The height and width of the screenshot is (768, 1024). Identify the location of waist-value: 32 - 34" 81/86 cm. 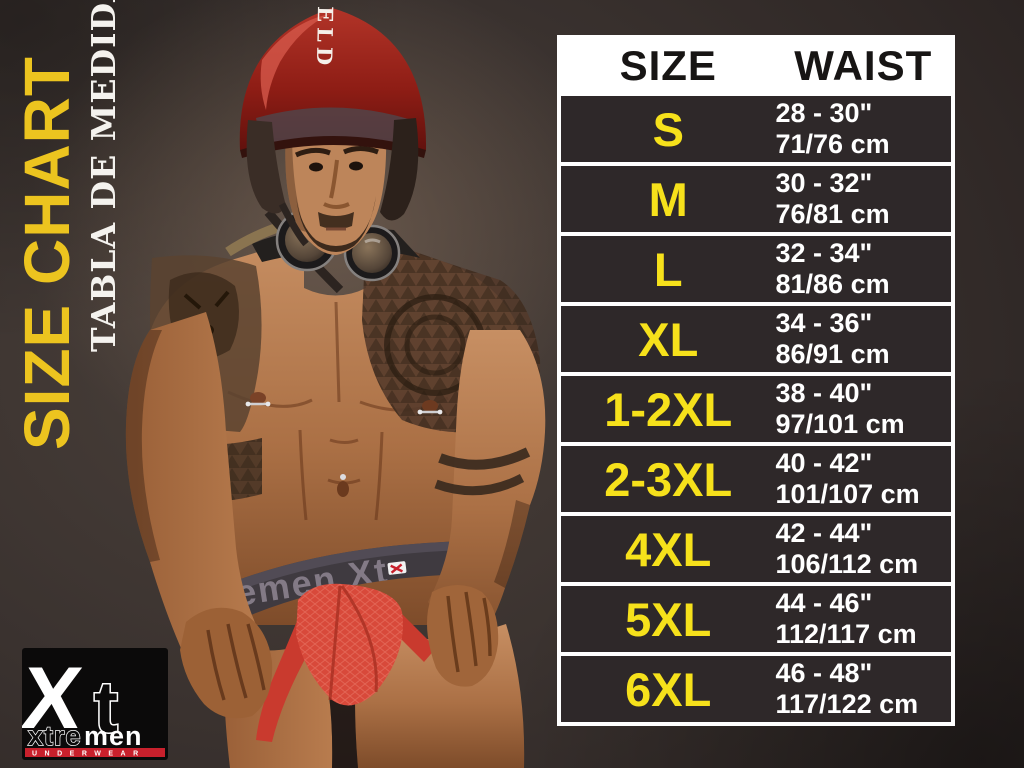
(864, 269).